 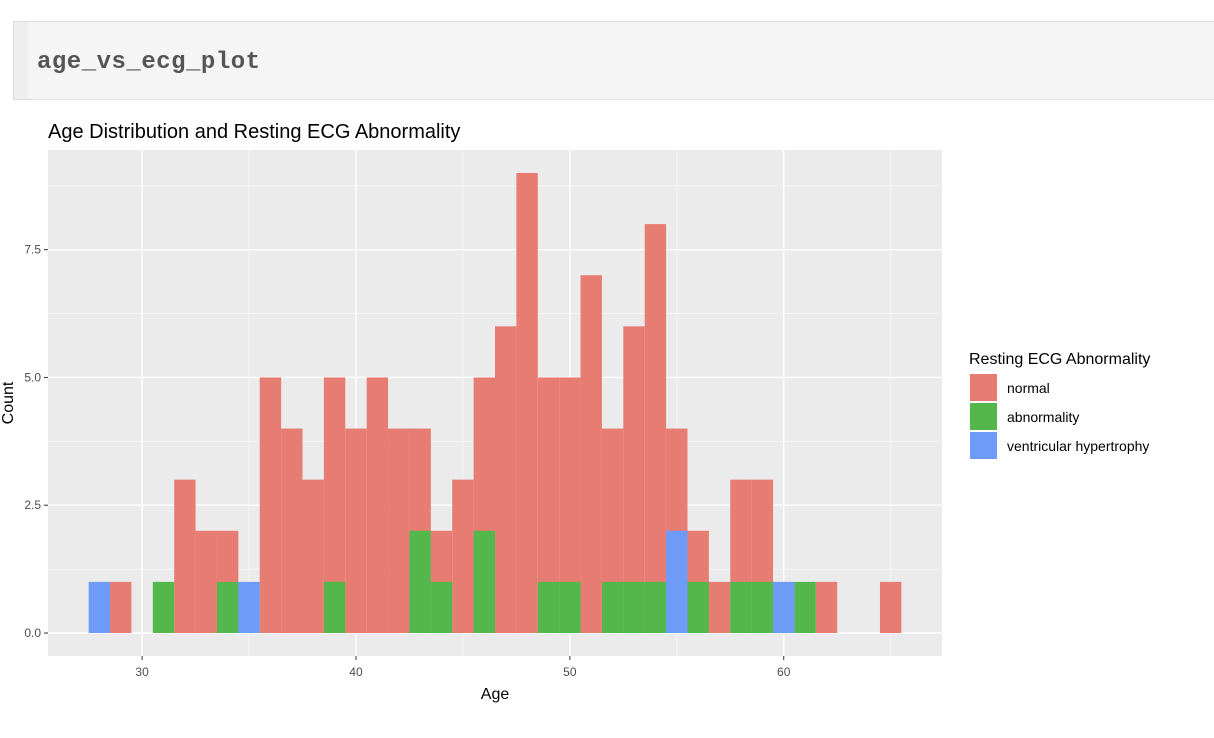 I want to click on y-tick-label: 2.5, so click(x=32, y=505).